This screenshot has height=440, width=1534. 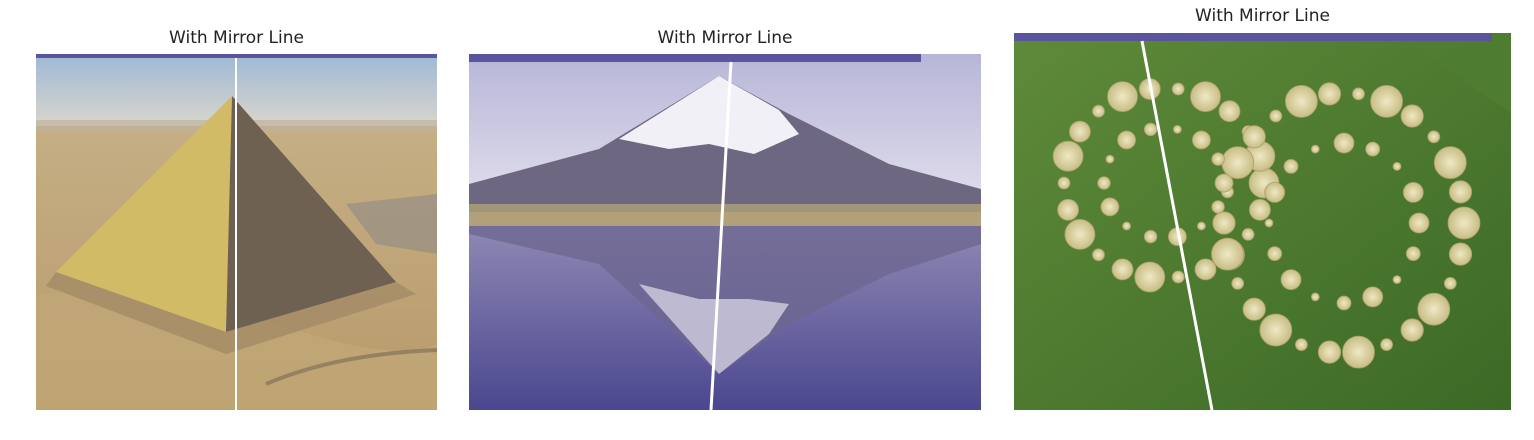 What do you see at coordinates (1262, 16) in the screenshot?
I see `panel-3-title: With Mirror Line` at bounding box center [1262, 16].